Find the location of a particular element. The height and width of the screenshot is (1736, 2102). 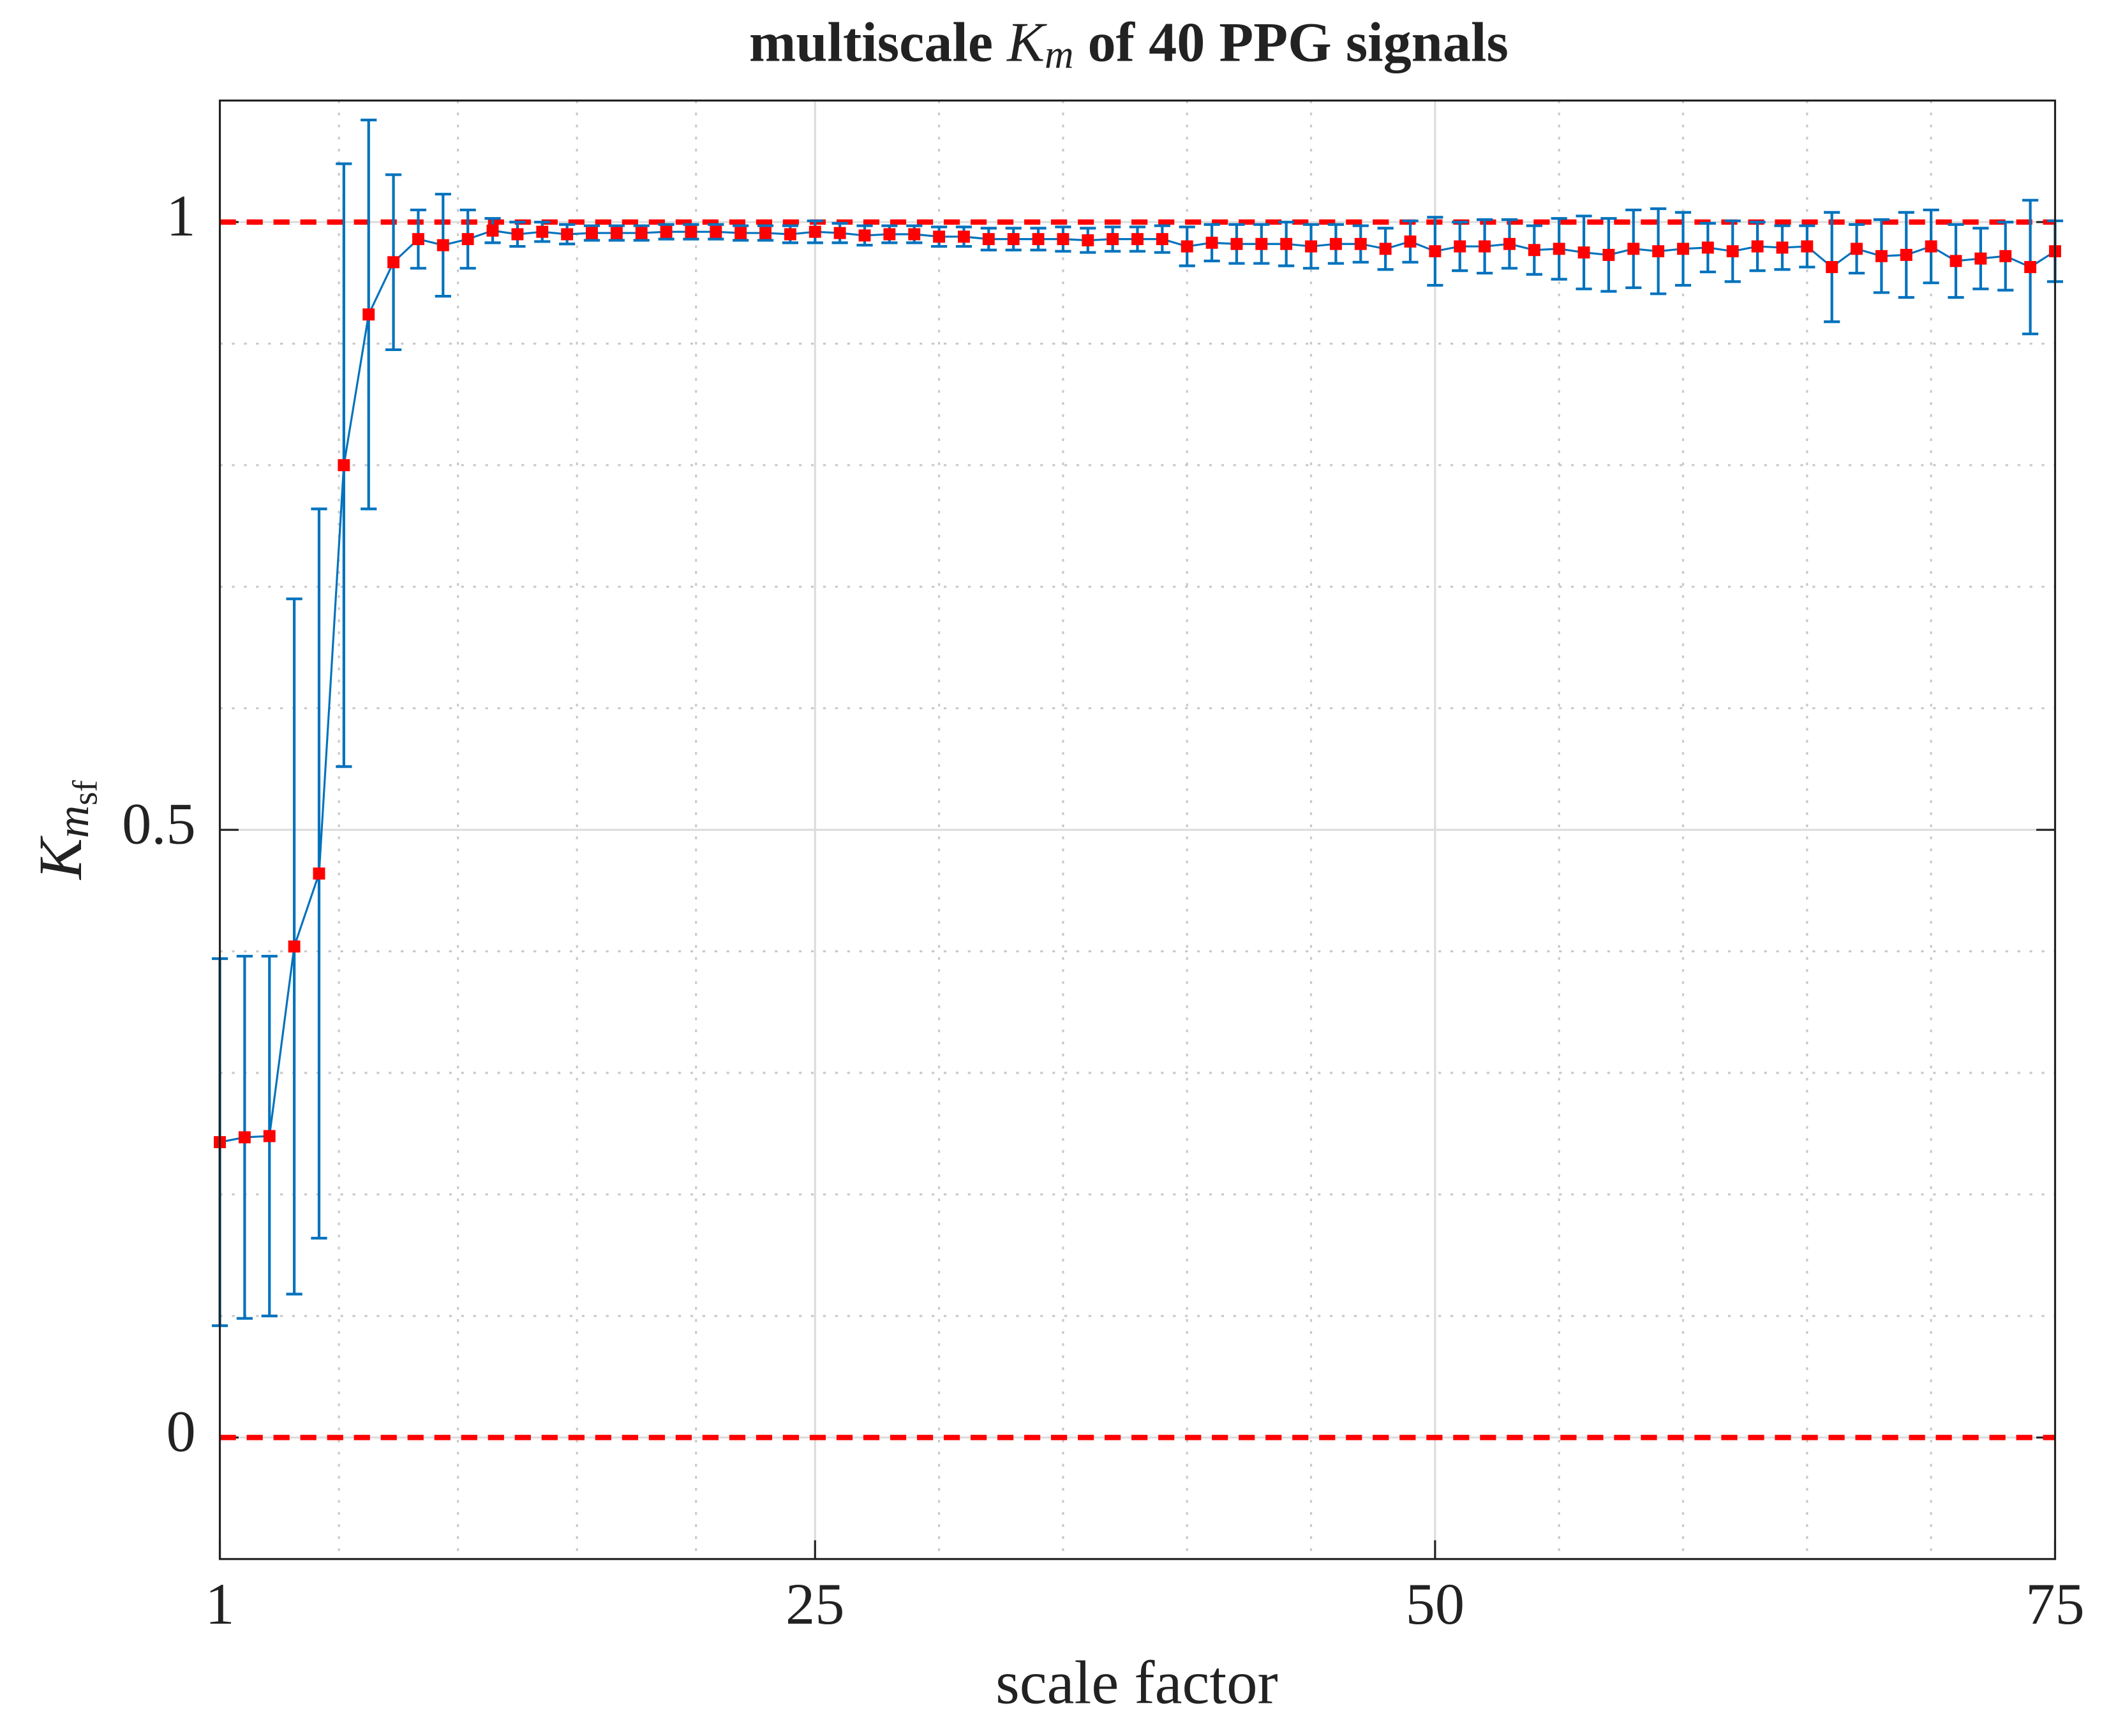

y-label-subscript: m is located at coordinates (73, 822).